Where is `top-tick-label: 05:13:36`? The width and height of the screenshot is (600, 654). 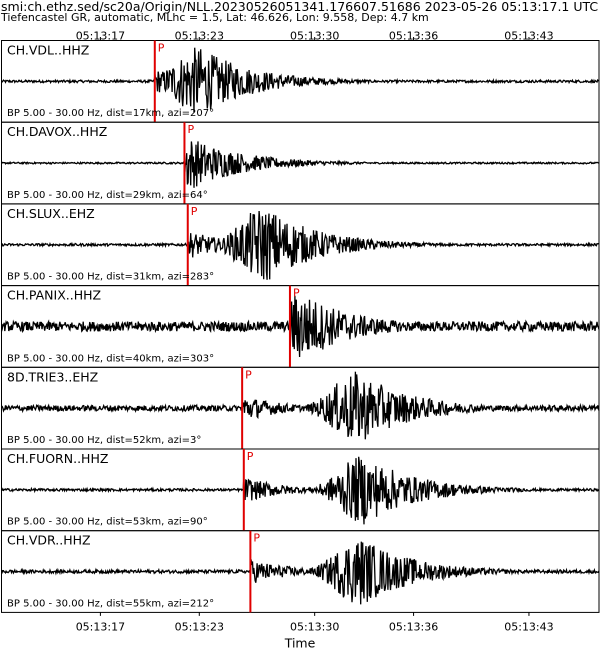
top-tick-label: 05:13:36 is located at coordinates (413, 36).